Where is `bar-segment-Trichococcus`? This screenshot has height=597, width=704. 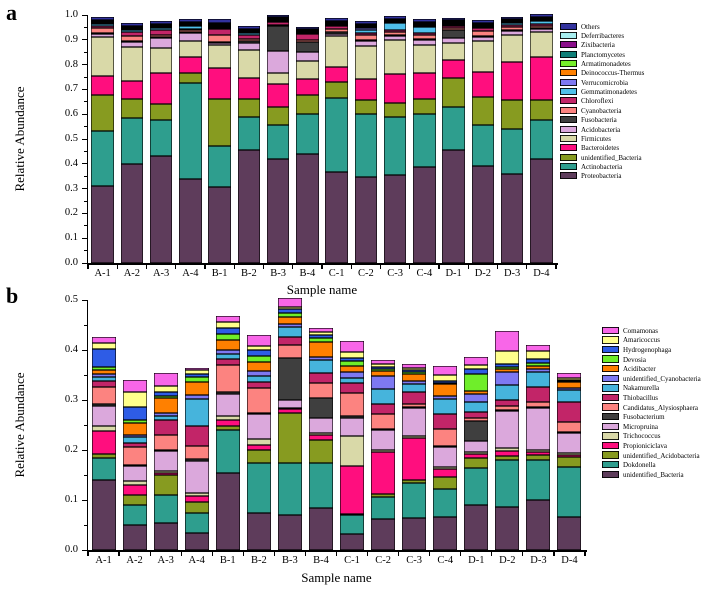 bar-segment-Trichococcus is located at coordinates (569, 454).